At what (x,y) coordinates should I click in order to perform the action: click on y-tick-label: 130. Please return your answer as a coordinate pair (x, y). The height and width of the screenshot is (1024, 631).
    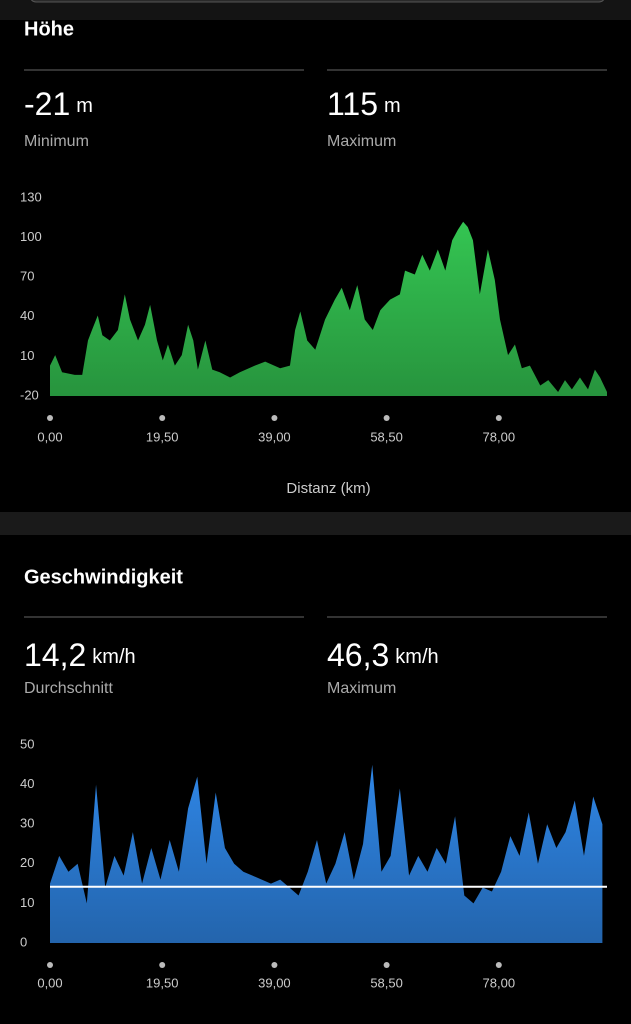
    Looking at the image, I should click on (31, 196).